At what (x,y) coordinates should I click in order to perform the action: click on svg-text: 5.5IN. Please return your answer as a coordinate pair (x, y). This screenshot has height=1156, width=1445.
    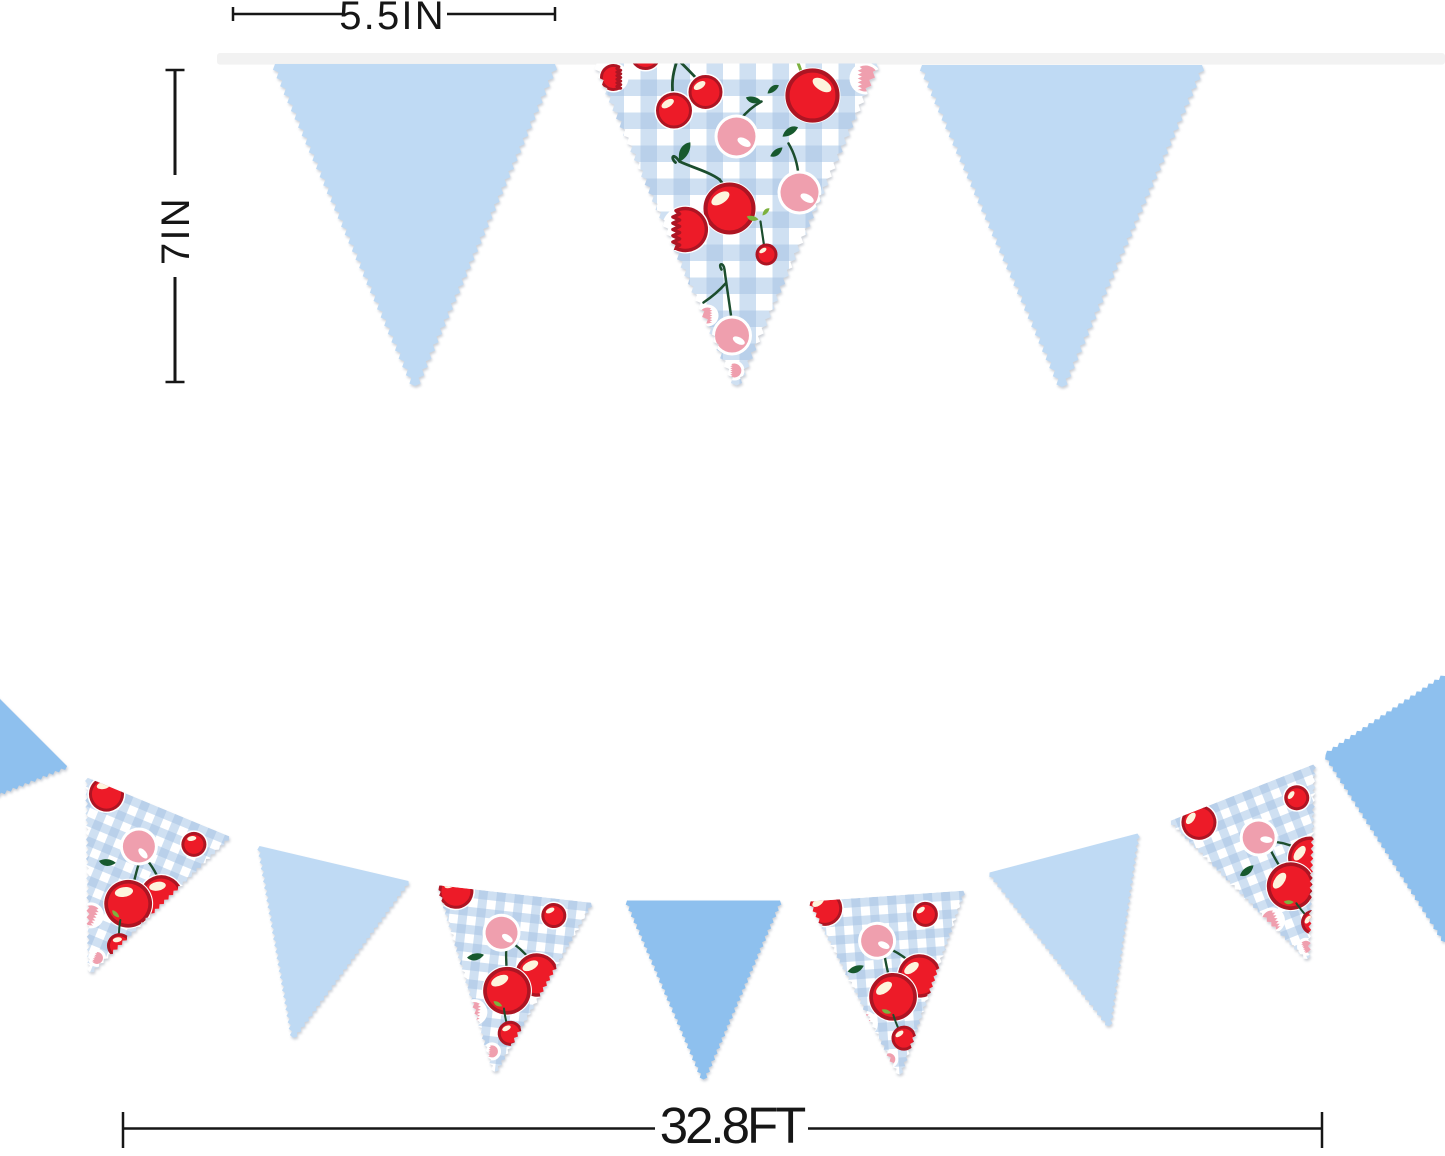
    Looking at the image, I should click on (392, 19).